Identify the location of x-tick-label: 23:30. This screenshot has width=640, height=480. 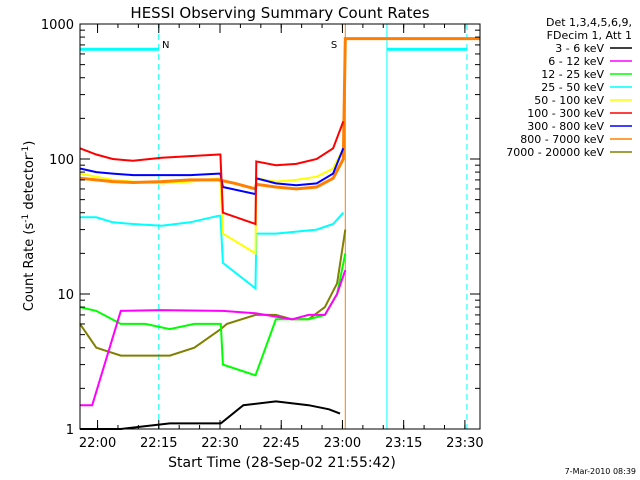
(464, 443).